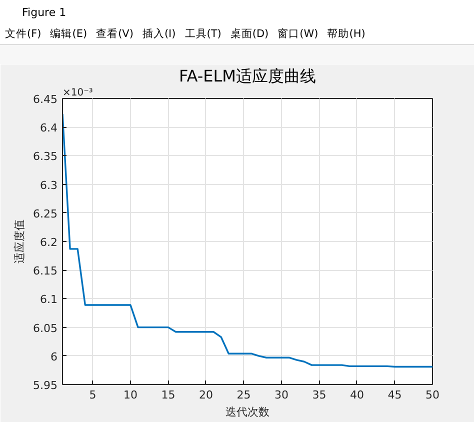  Describe the element at coordinates (168, 395) in the screenshot. I see `x-tick-label: 15` at that location.